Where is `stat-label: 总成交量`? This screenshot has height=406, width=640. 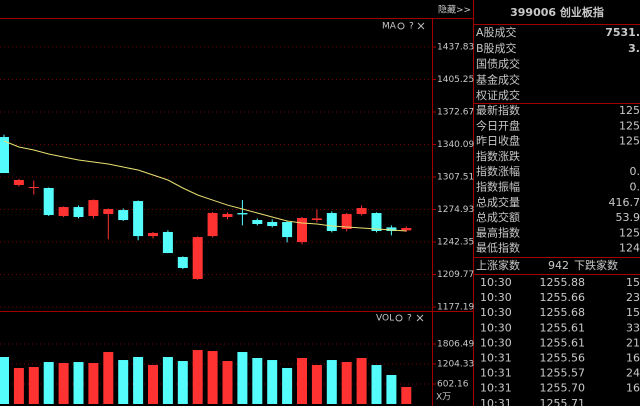 stat-label: 总成交量 is located at coordinates (498, 202).